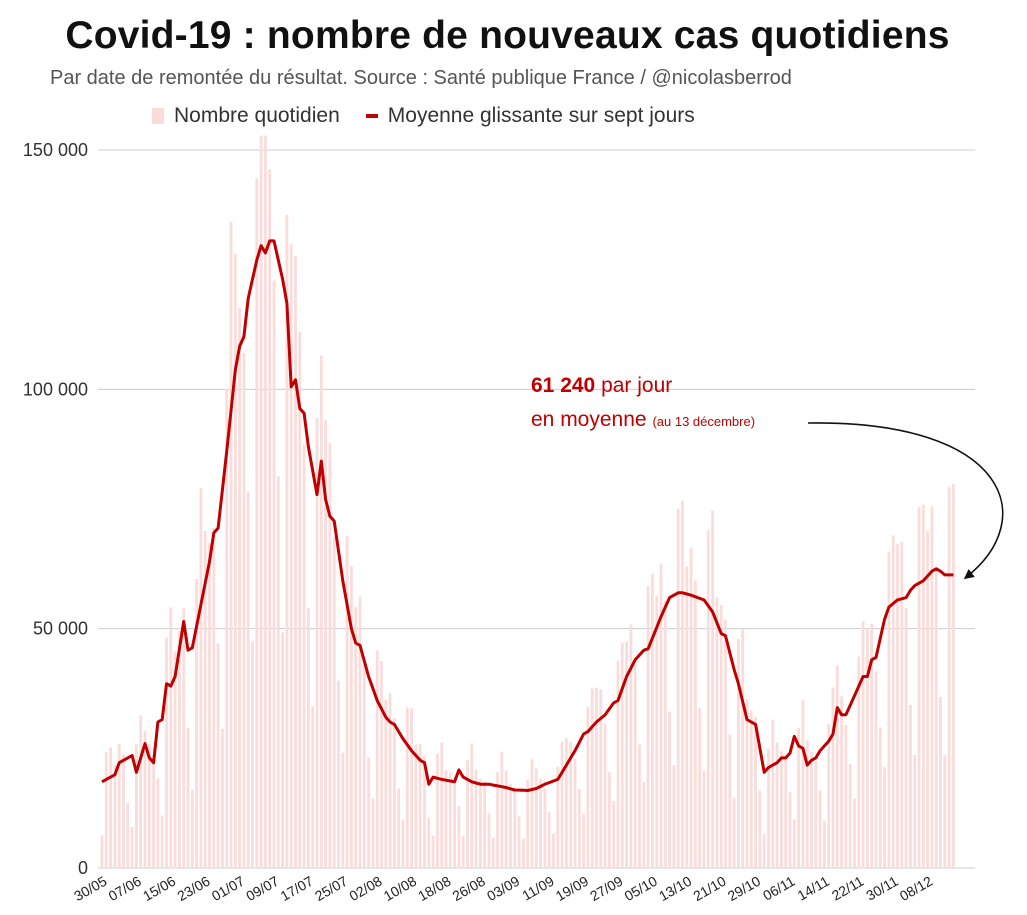  Describe the element at coordinates (589, 419) in the screenshot. I see `annotation-average: en moyenne` at that location.